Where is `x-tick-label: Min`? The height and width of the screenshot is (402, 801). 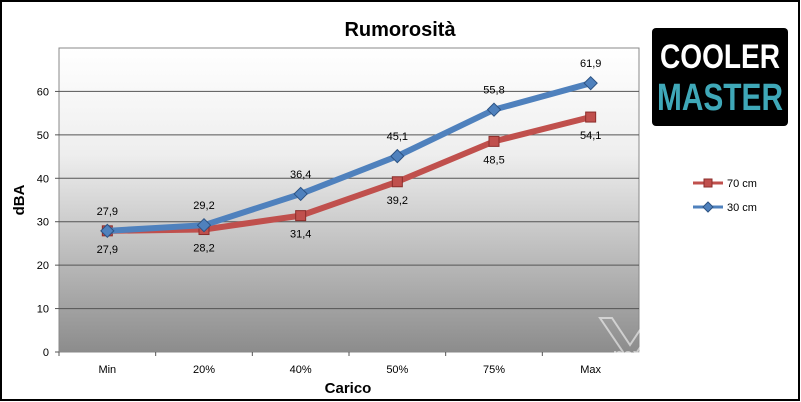
x-tick-label: Min is located at coordinates (107, 370).